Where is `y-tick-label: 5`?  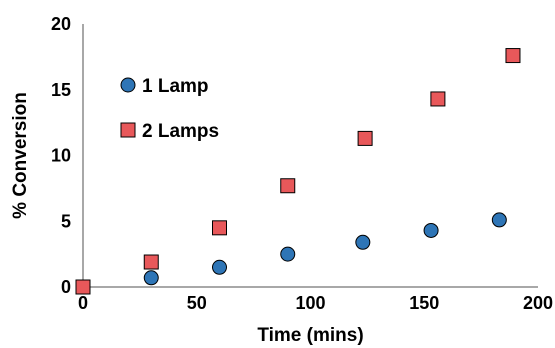 y-tick-label: 5 is located at coordinates (66, 221).